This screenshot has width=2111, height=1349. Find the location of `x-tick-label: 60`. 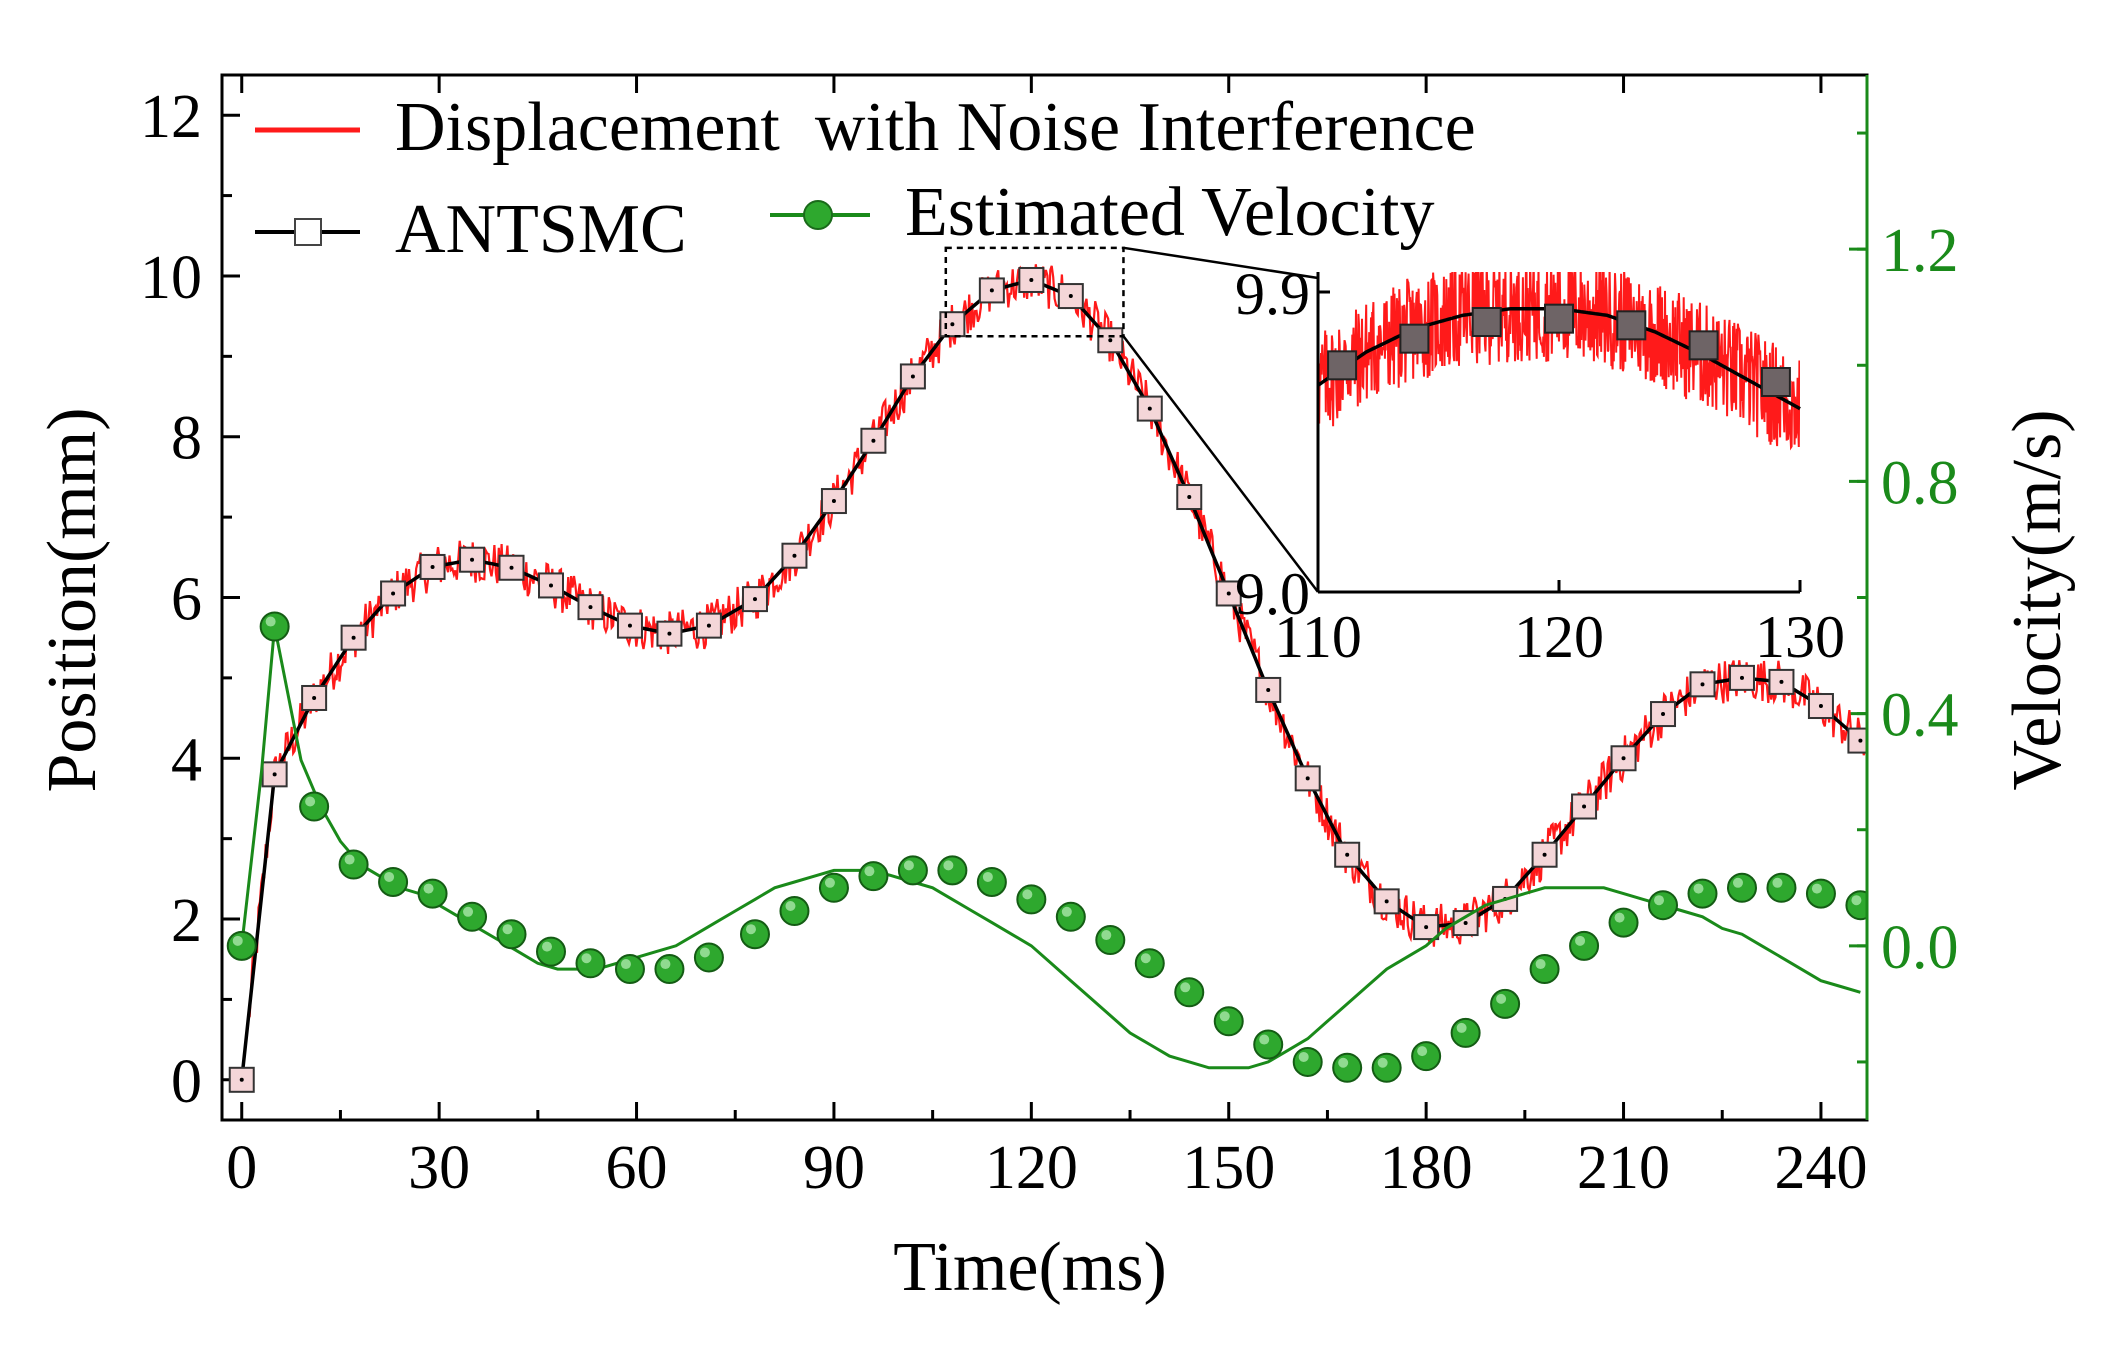

x-tick-label: 60 is located at coordinates (637, 1168).